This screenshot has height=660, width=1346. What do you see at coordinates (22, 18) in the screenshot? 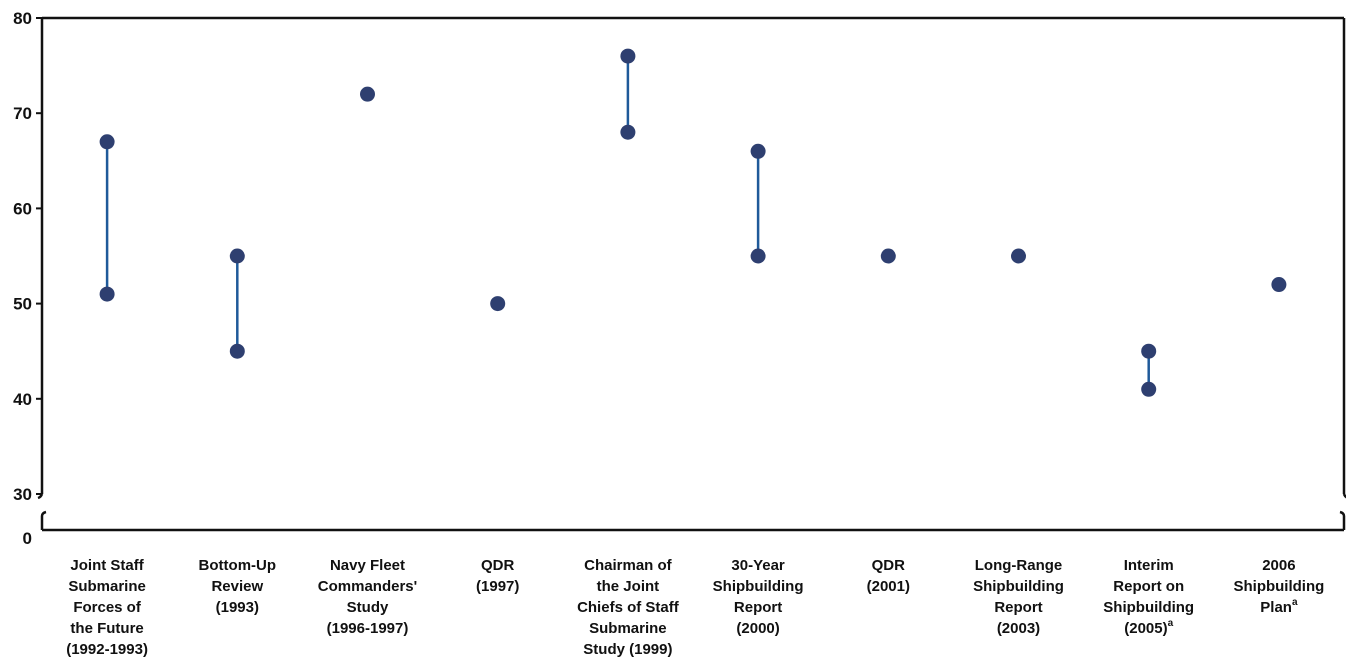
I see `y-tick-label: 80` at bounding box center [22, 18].